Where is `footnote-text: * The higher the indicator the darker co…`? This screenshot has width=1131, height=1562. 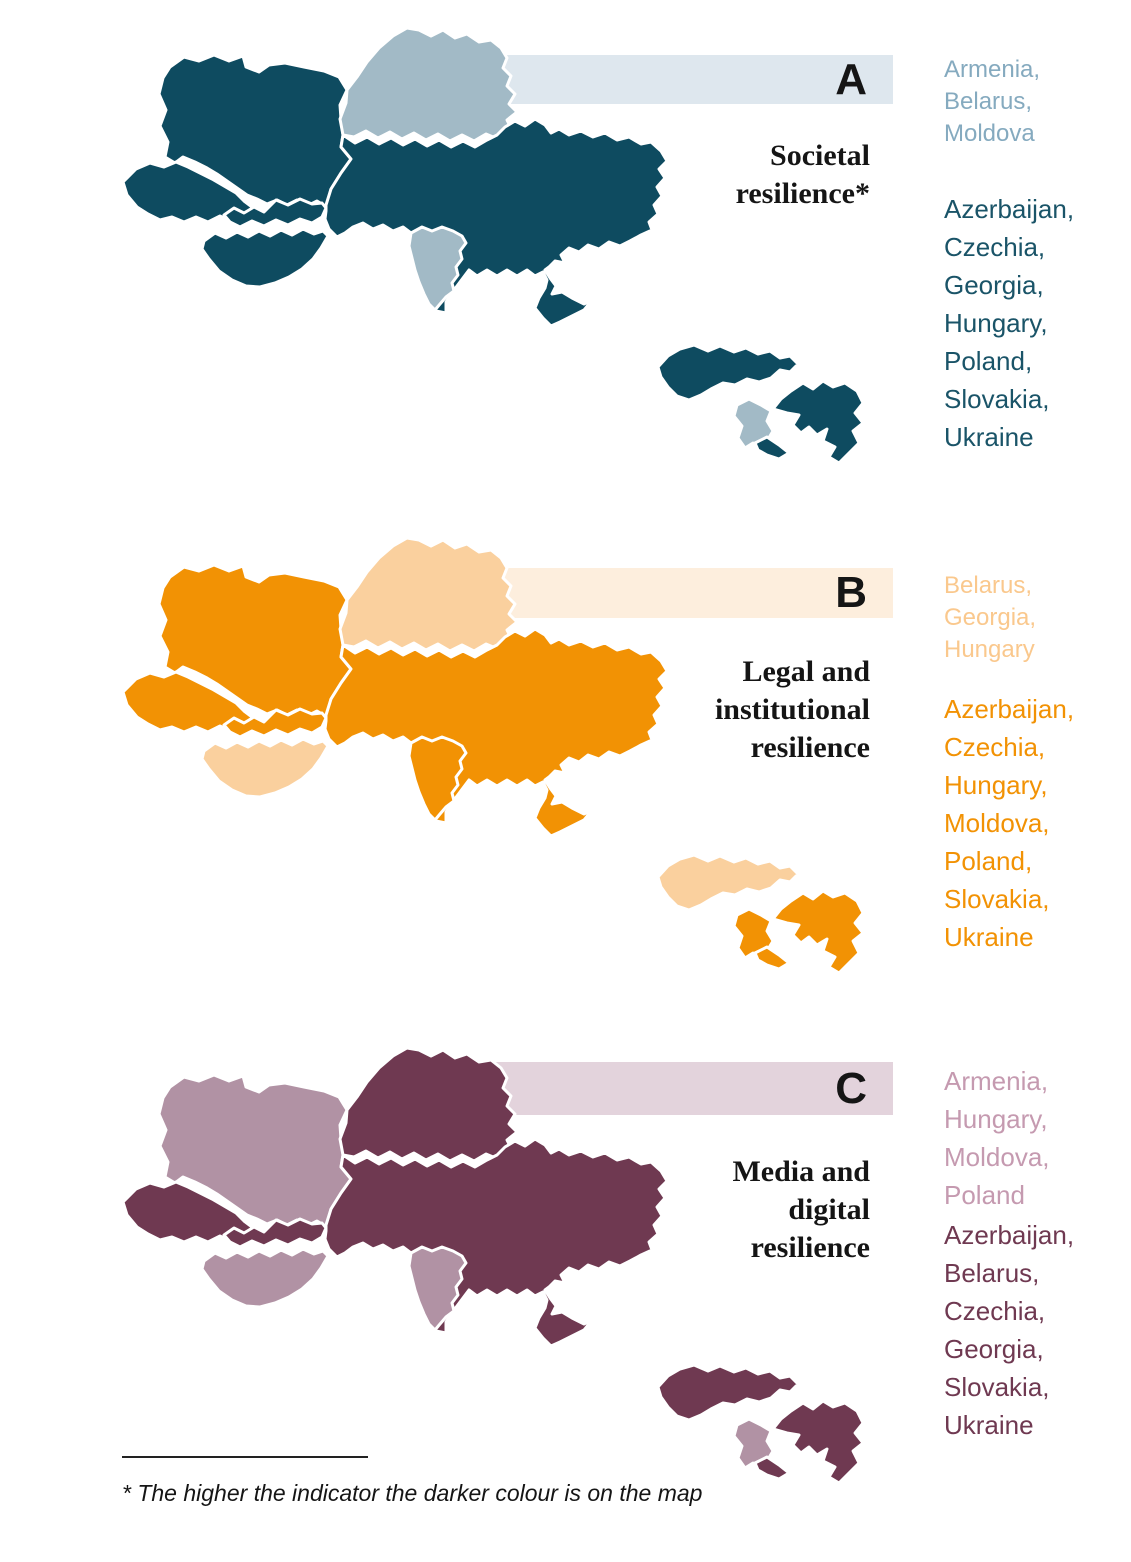 footnote-text: * The higher the indicator the darker co… is located at coordinates (412, 1493).